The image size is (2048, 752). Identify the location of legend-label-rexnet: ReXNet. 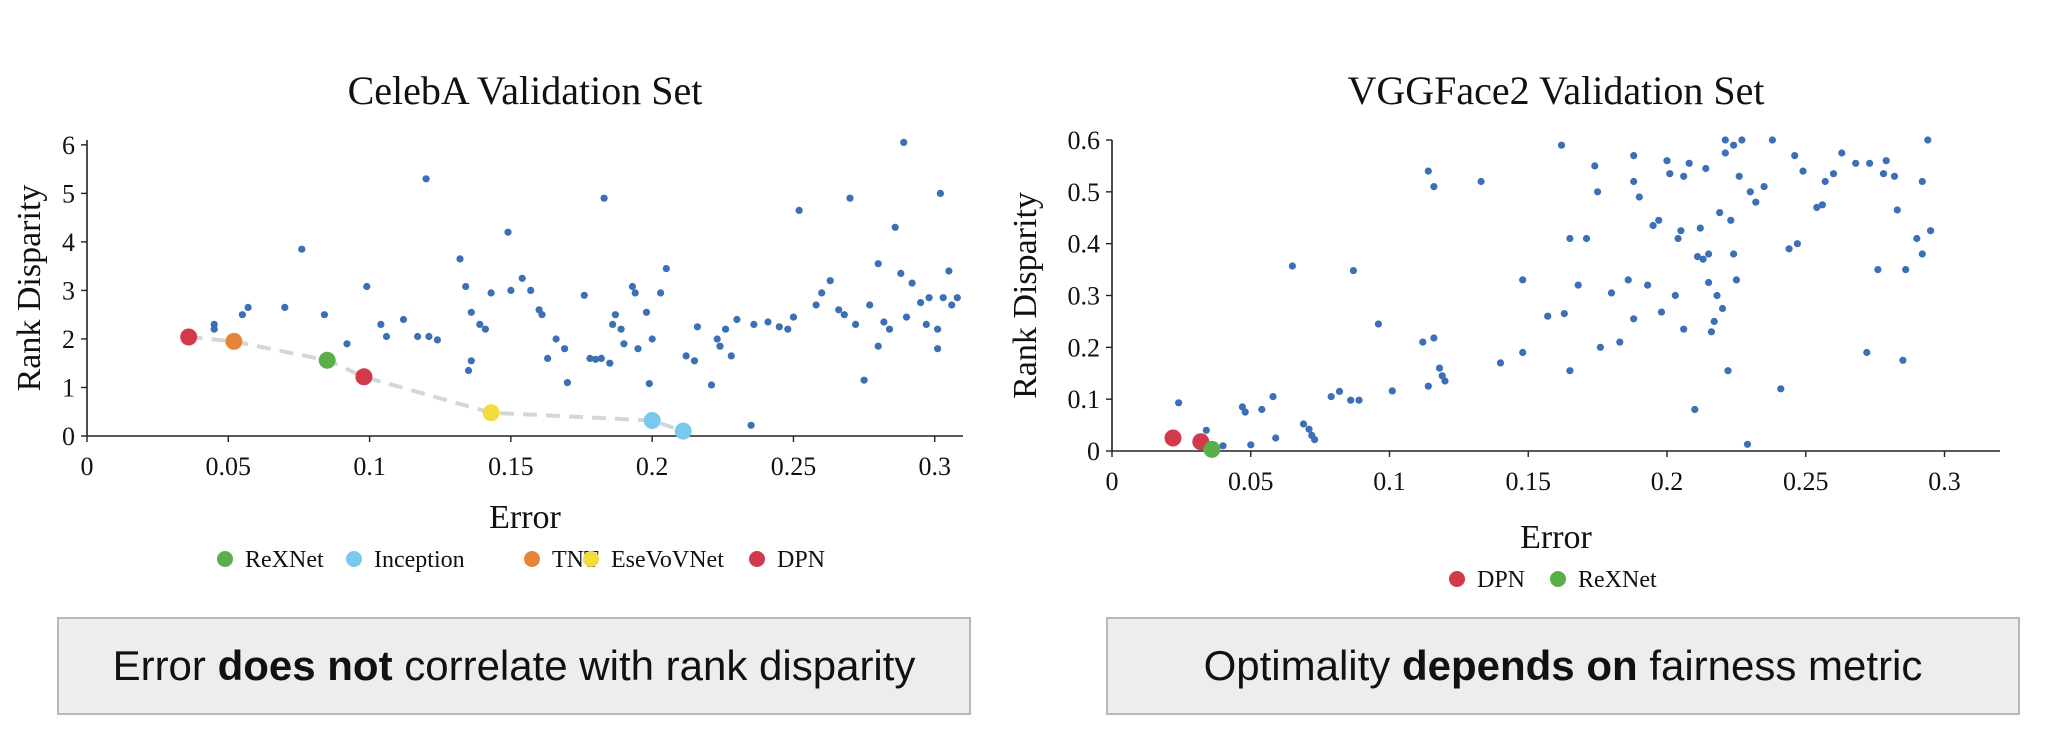
(1617, 580).